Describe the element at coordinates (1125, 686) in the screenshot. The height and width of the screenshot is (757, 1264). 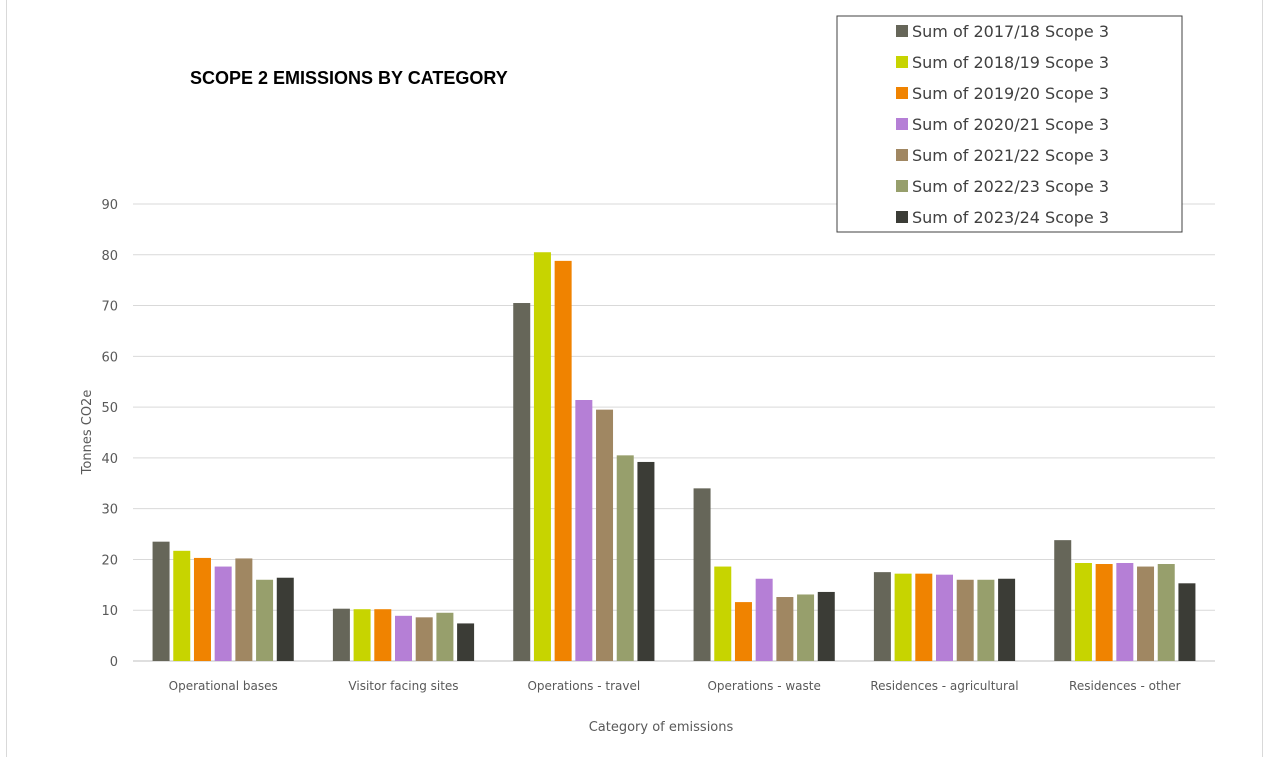
I see `x-tick-label: Residences - other` at that location.